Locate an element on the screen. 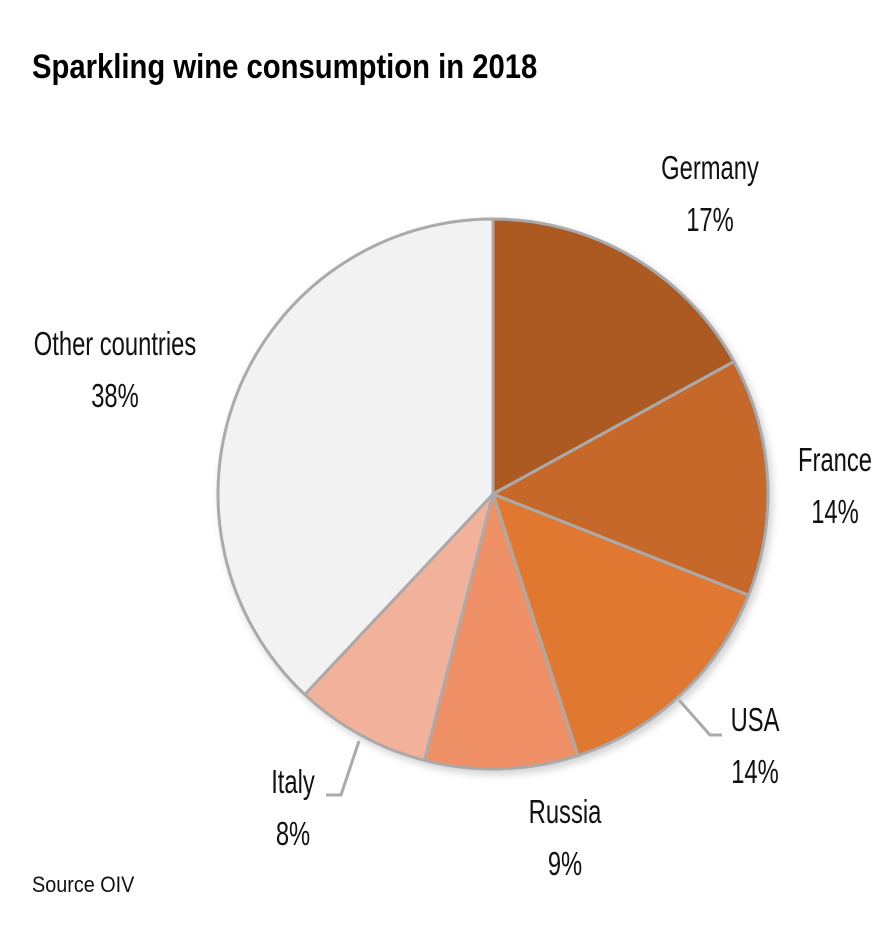 This screenshot has width=889, height=932. label-russia: Russia 9% is located at coordinates (565, 838).